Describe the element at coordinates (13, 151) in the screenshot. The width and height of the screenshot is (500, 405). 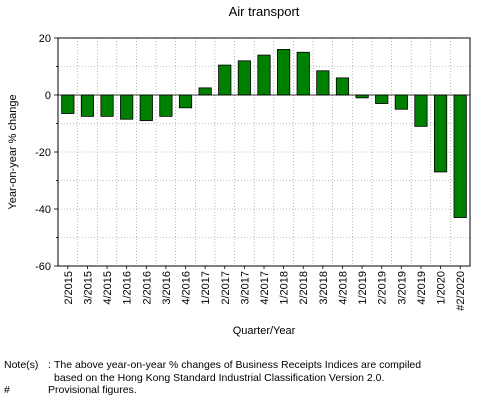
I see `y-axis-label: Year-on-year % change` at that location.